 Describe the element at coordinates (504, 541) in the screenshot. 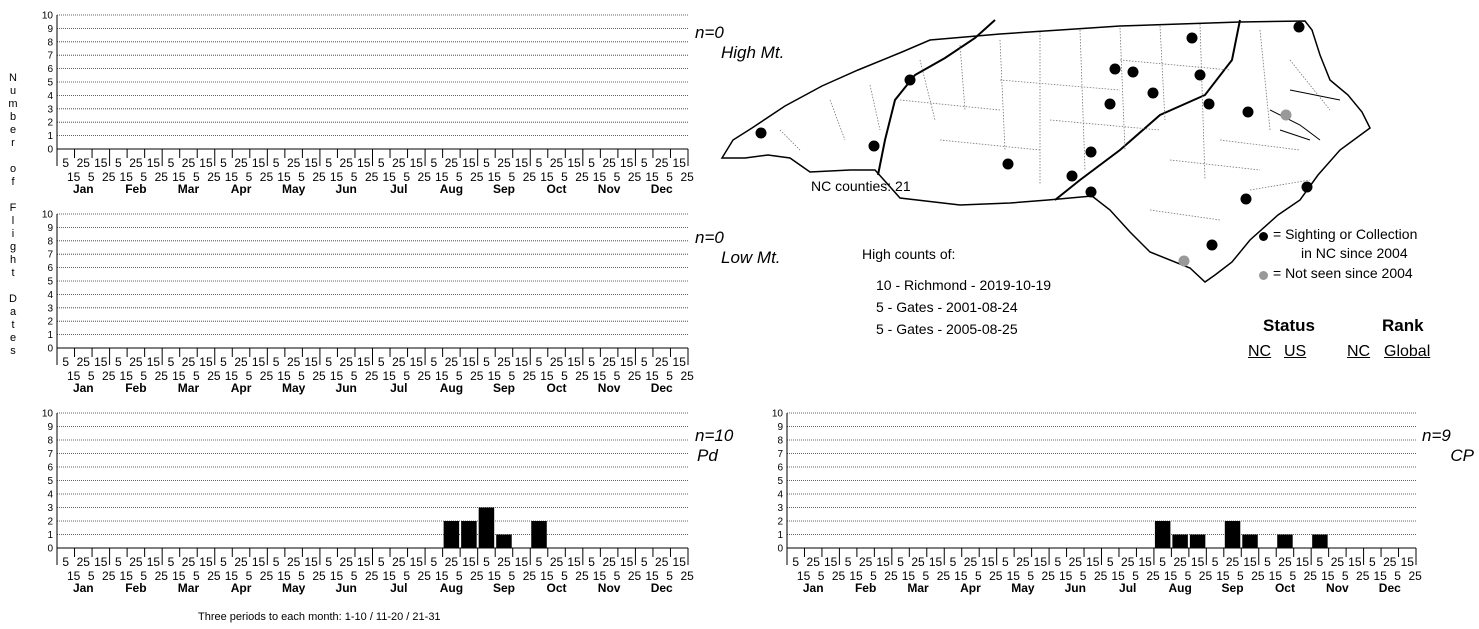

I see `bar` at that location.